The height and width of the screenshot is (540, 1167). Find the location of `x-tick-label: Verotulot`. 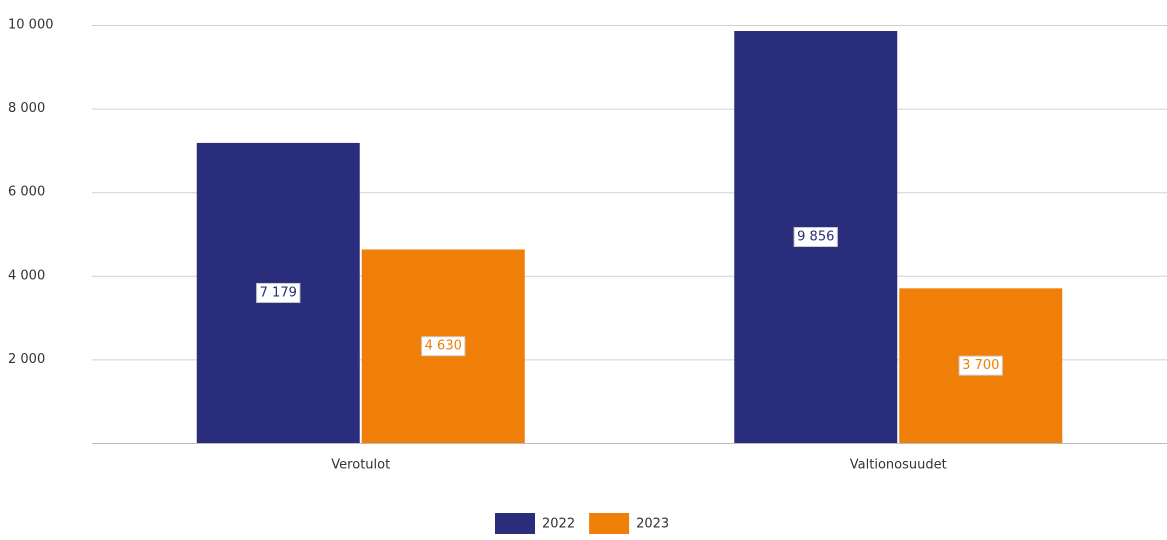

x-tick-label: Verotulot is located at coordinates (360, 465).